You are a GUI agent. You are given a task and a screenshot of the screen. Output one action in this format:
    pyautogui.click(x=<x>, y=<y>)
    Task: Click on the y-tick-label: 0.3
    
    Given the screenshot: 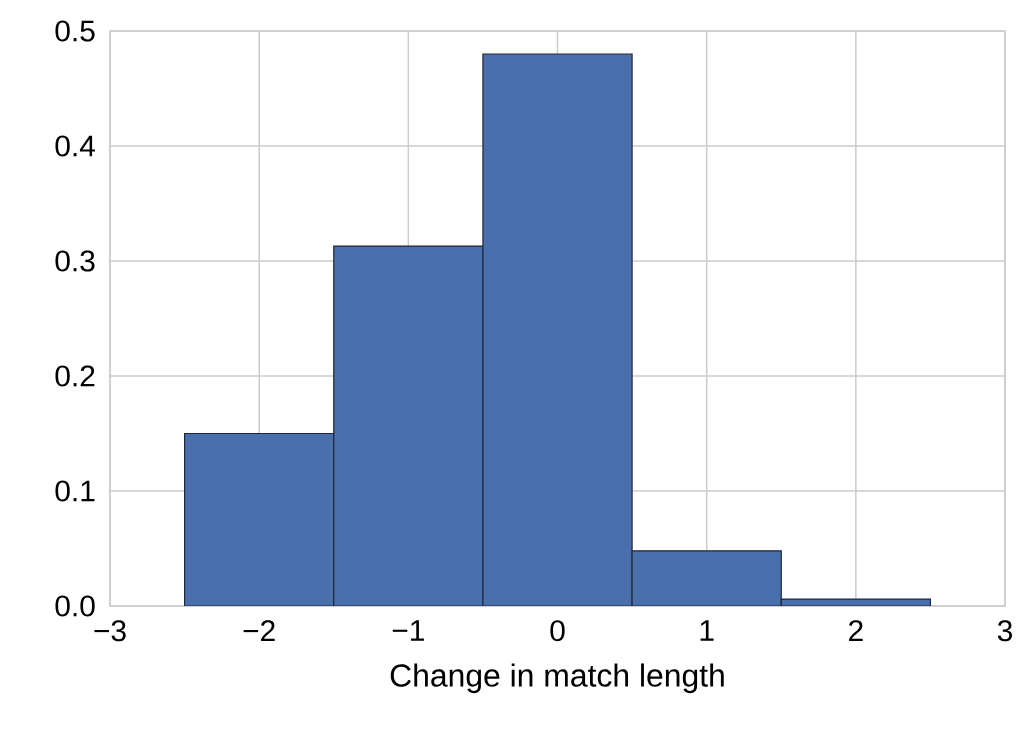 What is the action you would take?
    pyautogui.click(x=75, y=261)
    